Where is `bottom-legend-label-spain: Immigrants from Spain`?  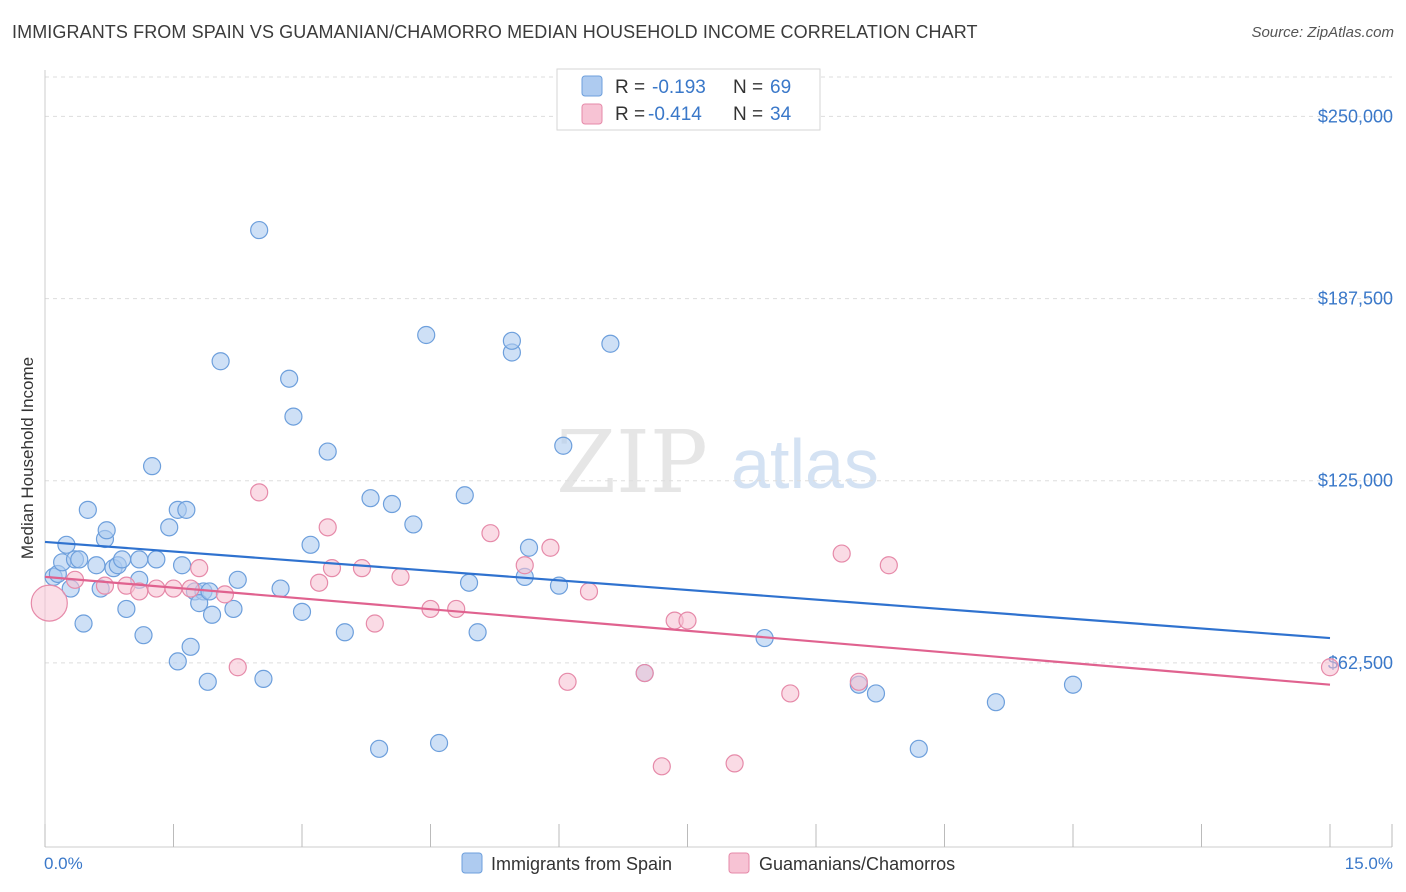 bottom-legend-label-spain: Immigrants from Spain is located at coordinates (581, 864).